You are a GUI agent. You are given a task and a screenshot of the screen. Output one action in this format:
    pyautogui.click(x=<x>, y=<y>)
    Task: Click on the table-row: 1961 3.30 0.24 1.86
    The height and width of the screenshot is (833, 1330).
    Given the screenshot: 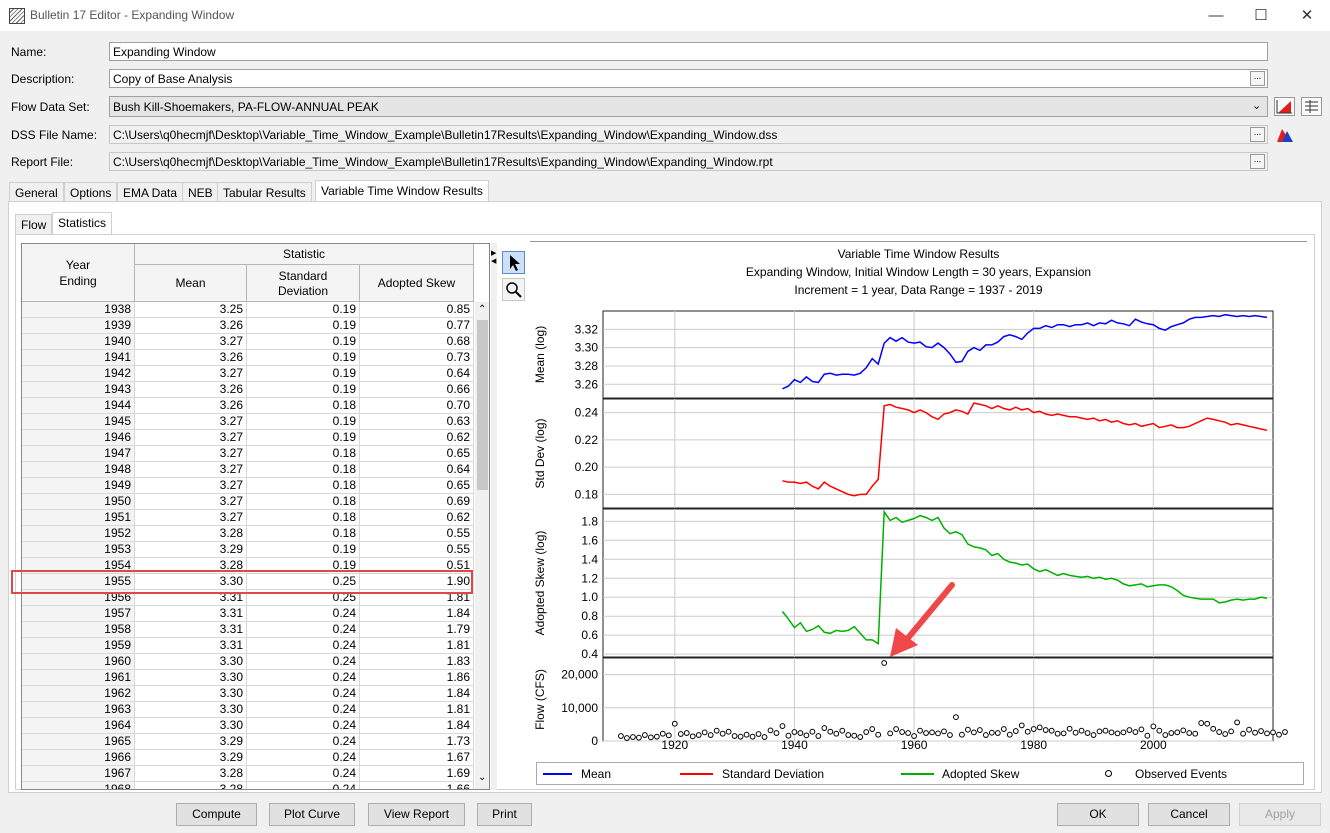 What is the action you would take?
    pyautogui.click(x=248, y=678)
    